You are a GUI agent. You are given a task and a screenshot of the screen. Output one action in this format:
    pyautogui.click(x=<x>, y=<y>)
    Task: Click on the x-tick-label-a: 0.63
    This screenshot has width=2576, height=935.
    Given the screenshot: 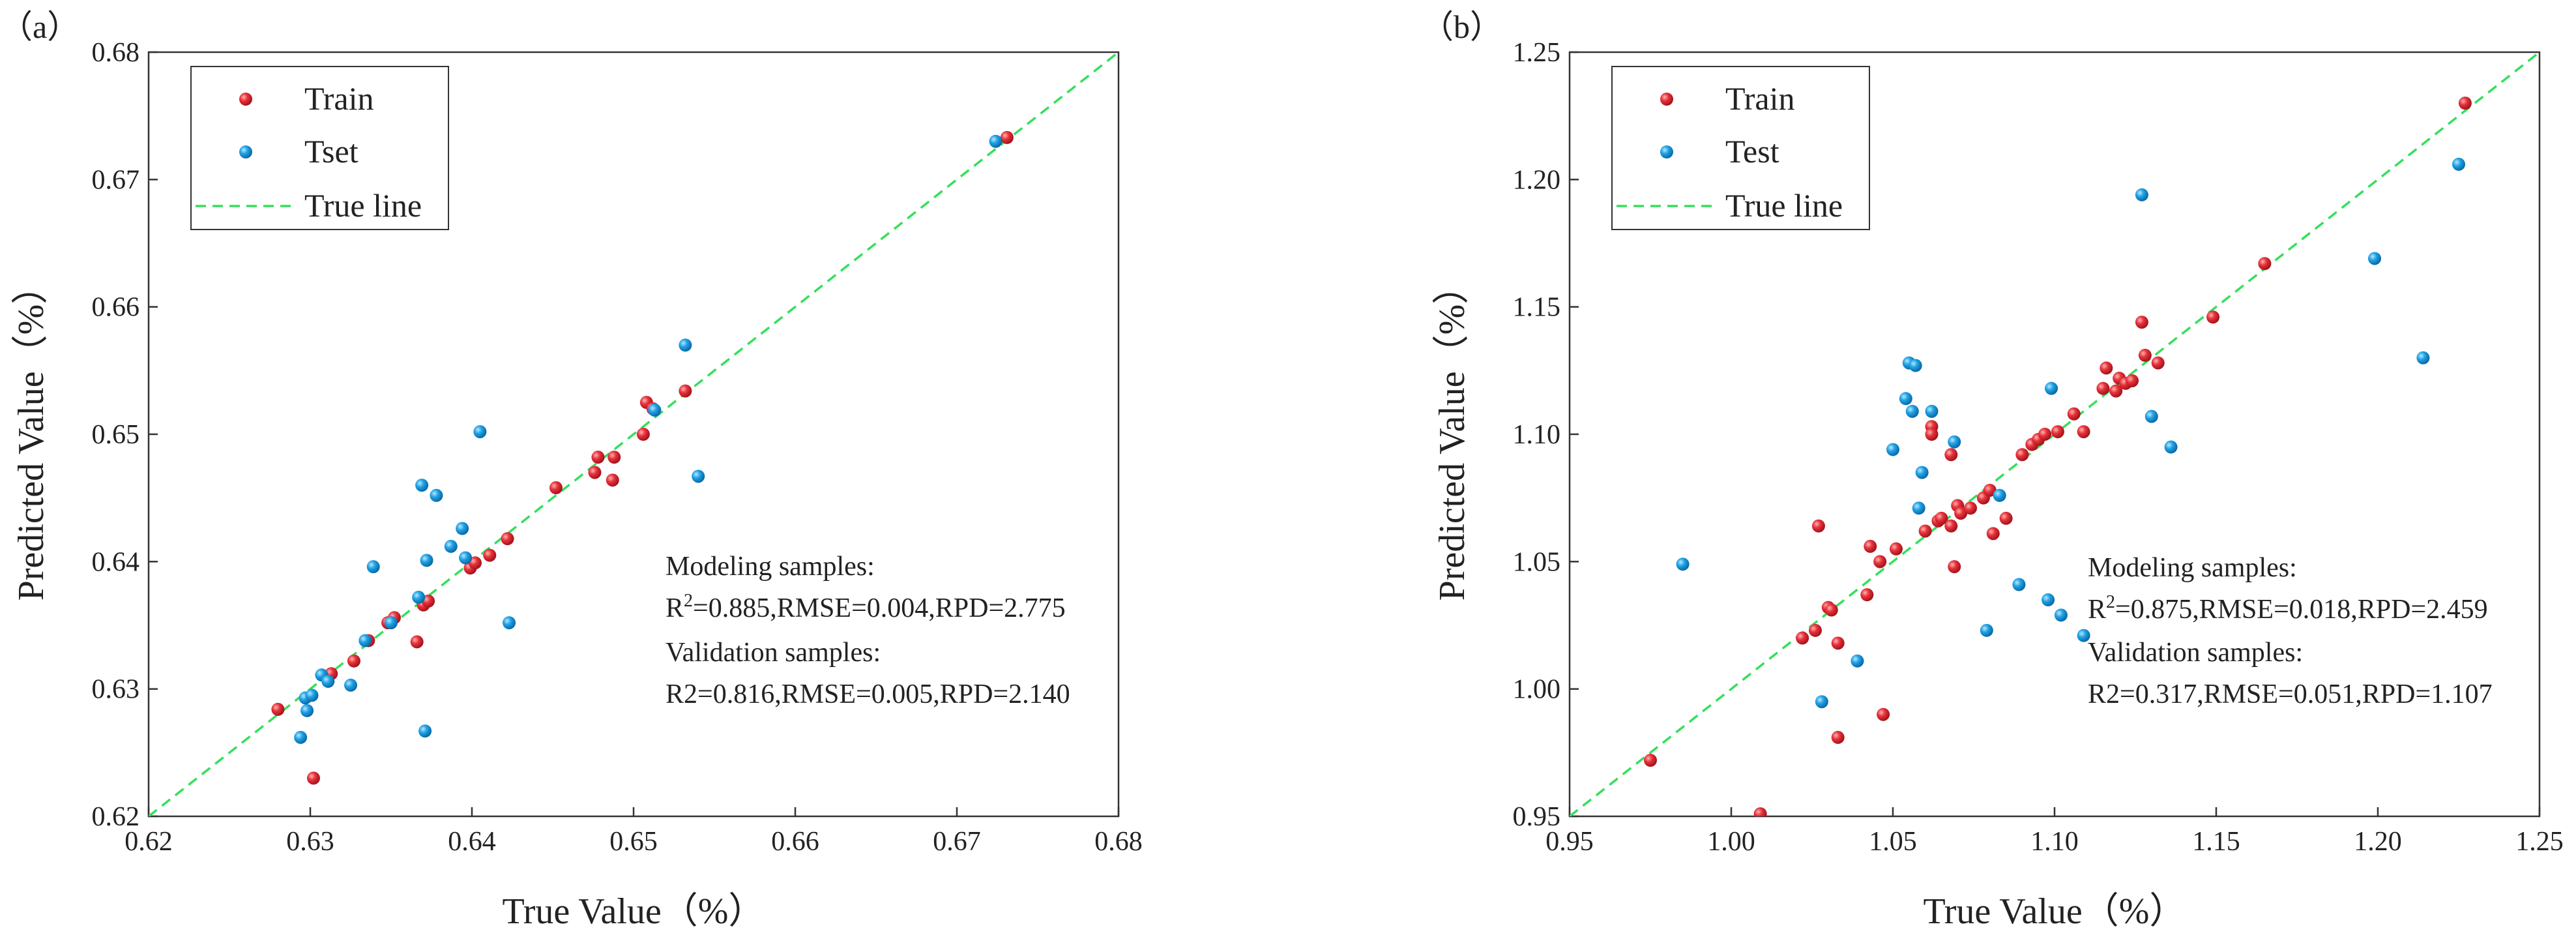 What is the action you would take?
    pyautogui.click(x=310, y=842)
    